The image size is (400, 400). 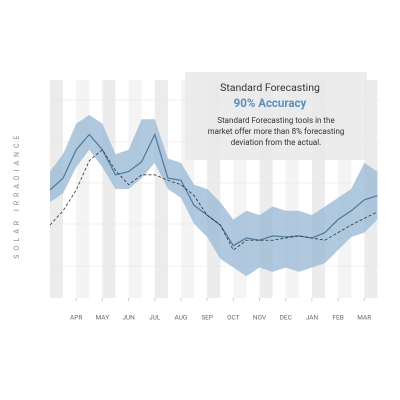 What do you see at coordinates (76, 318) in the screenshot?
I see `x-tick-label: APR` at bounding box center [76, 318].